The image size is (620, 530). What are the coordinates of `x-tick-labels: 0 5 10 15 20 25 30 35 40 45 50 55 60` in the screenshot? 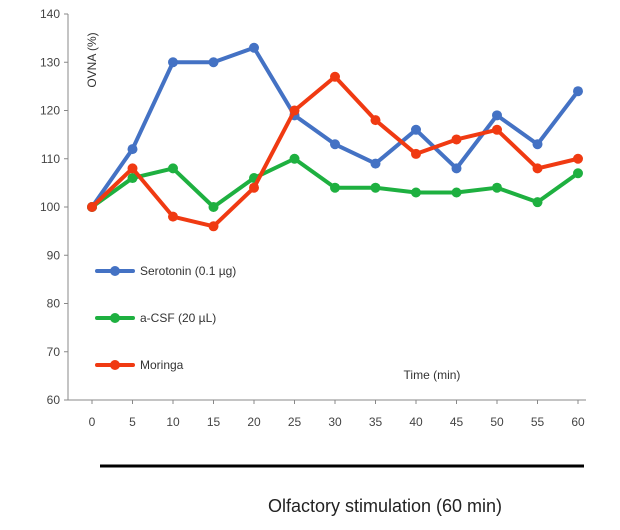 It's located at (337, 414).